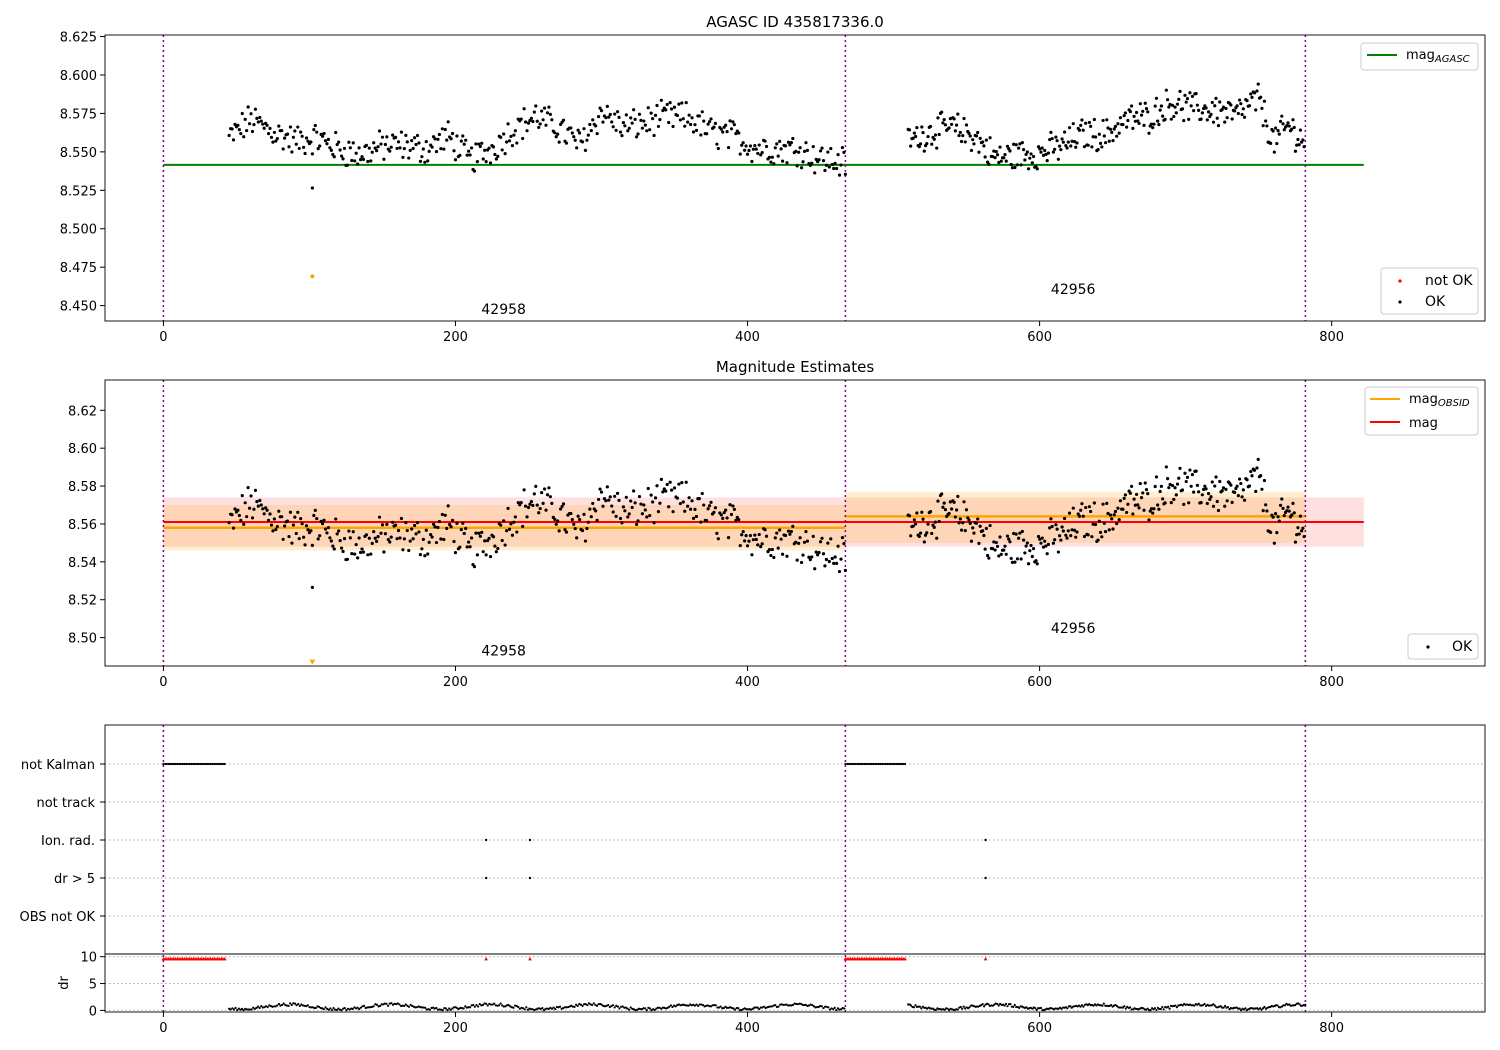 The width and height of the screenshot is (1500, 1050). Describe the element at coordinates (163, 1028) in the screenshot. I see `x-tick-label: 0` at that location.